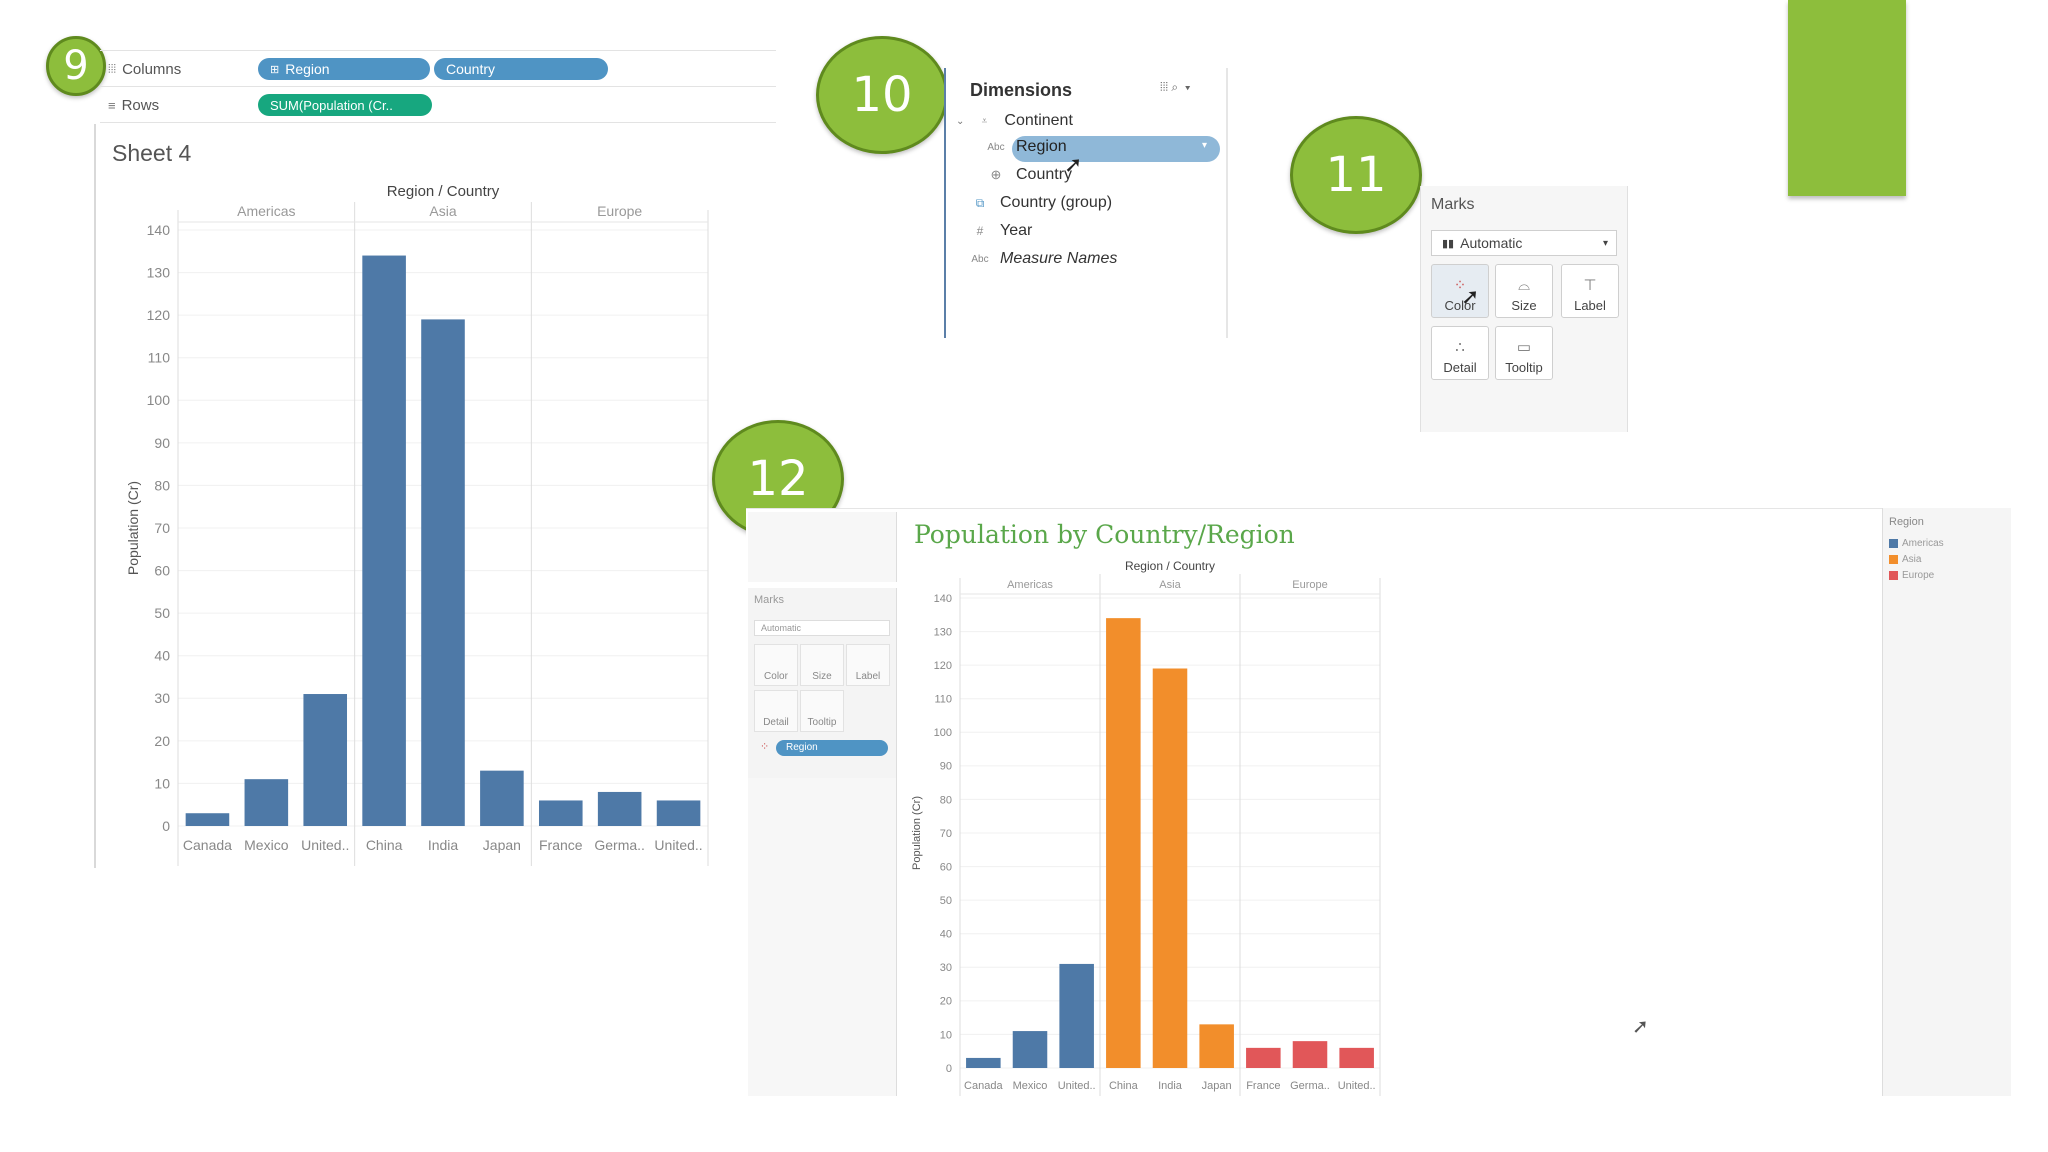 The height and width of the screenshot is (1152, 2048). I want to click on color-icon: ⁘, so click(765, 747).